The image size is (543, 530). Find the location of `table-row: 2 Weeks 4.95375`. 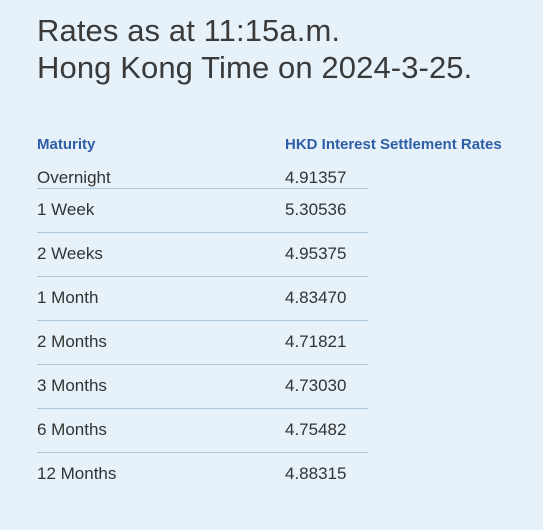

table-row: 2 Weeks 4.95375 is located at coordinates (202, 255).